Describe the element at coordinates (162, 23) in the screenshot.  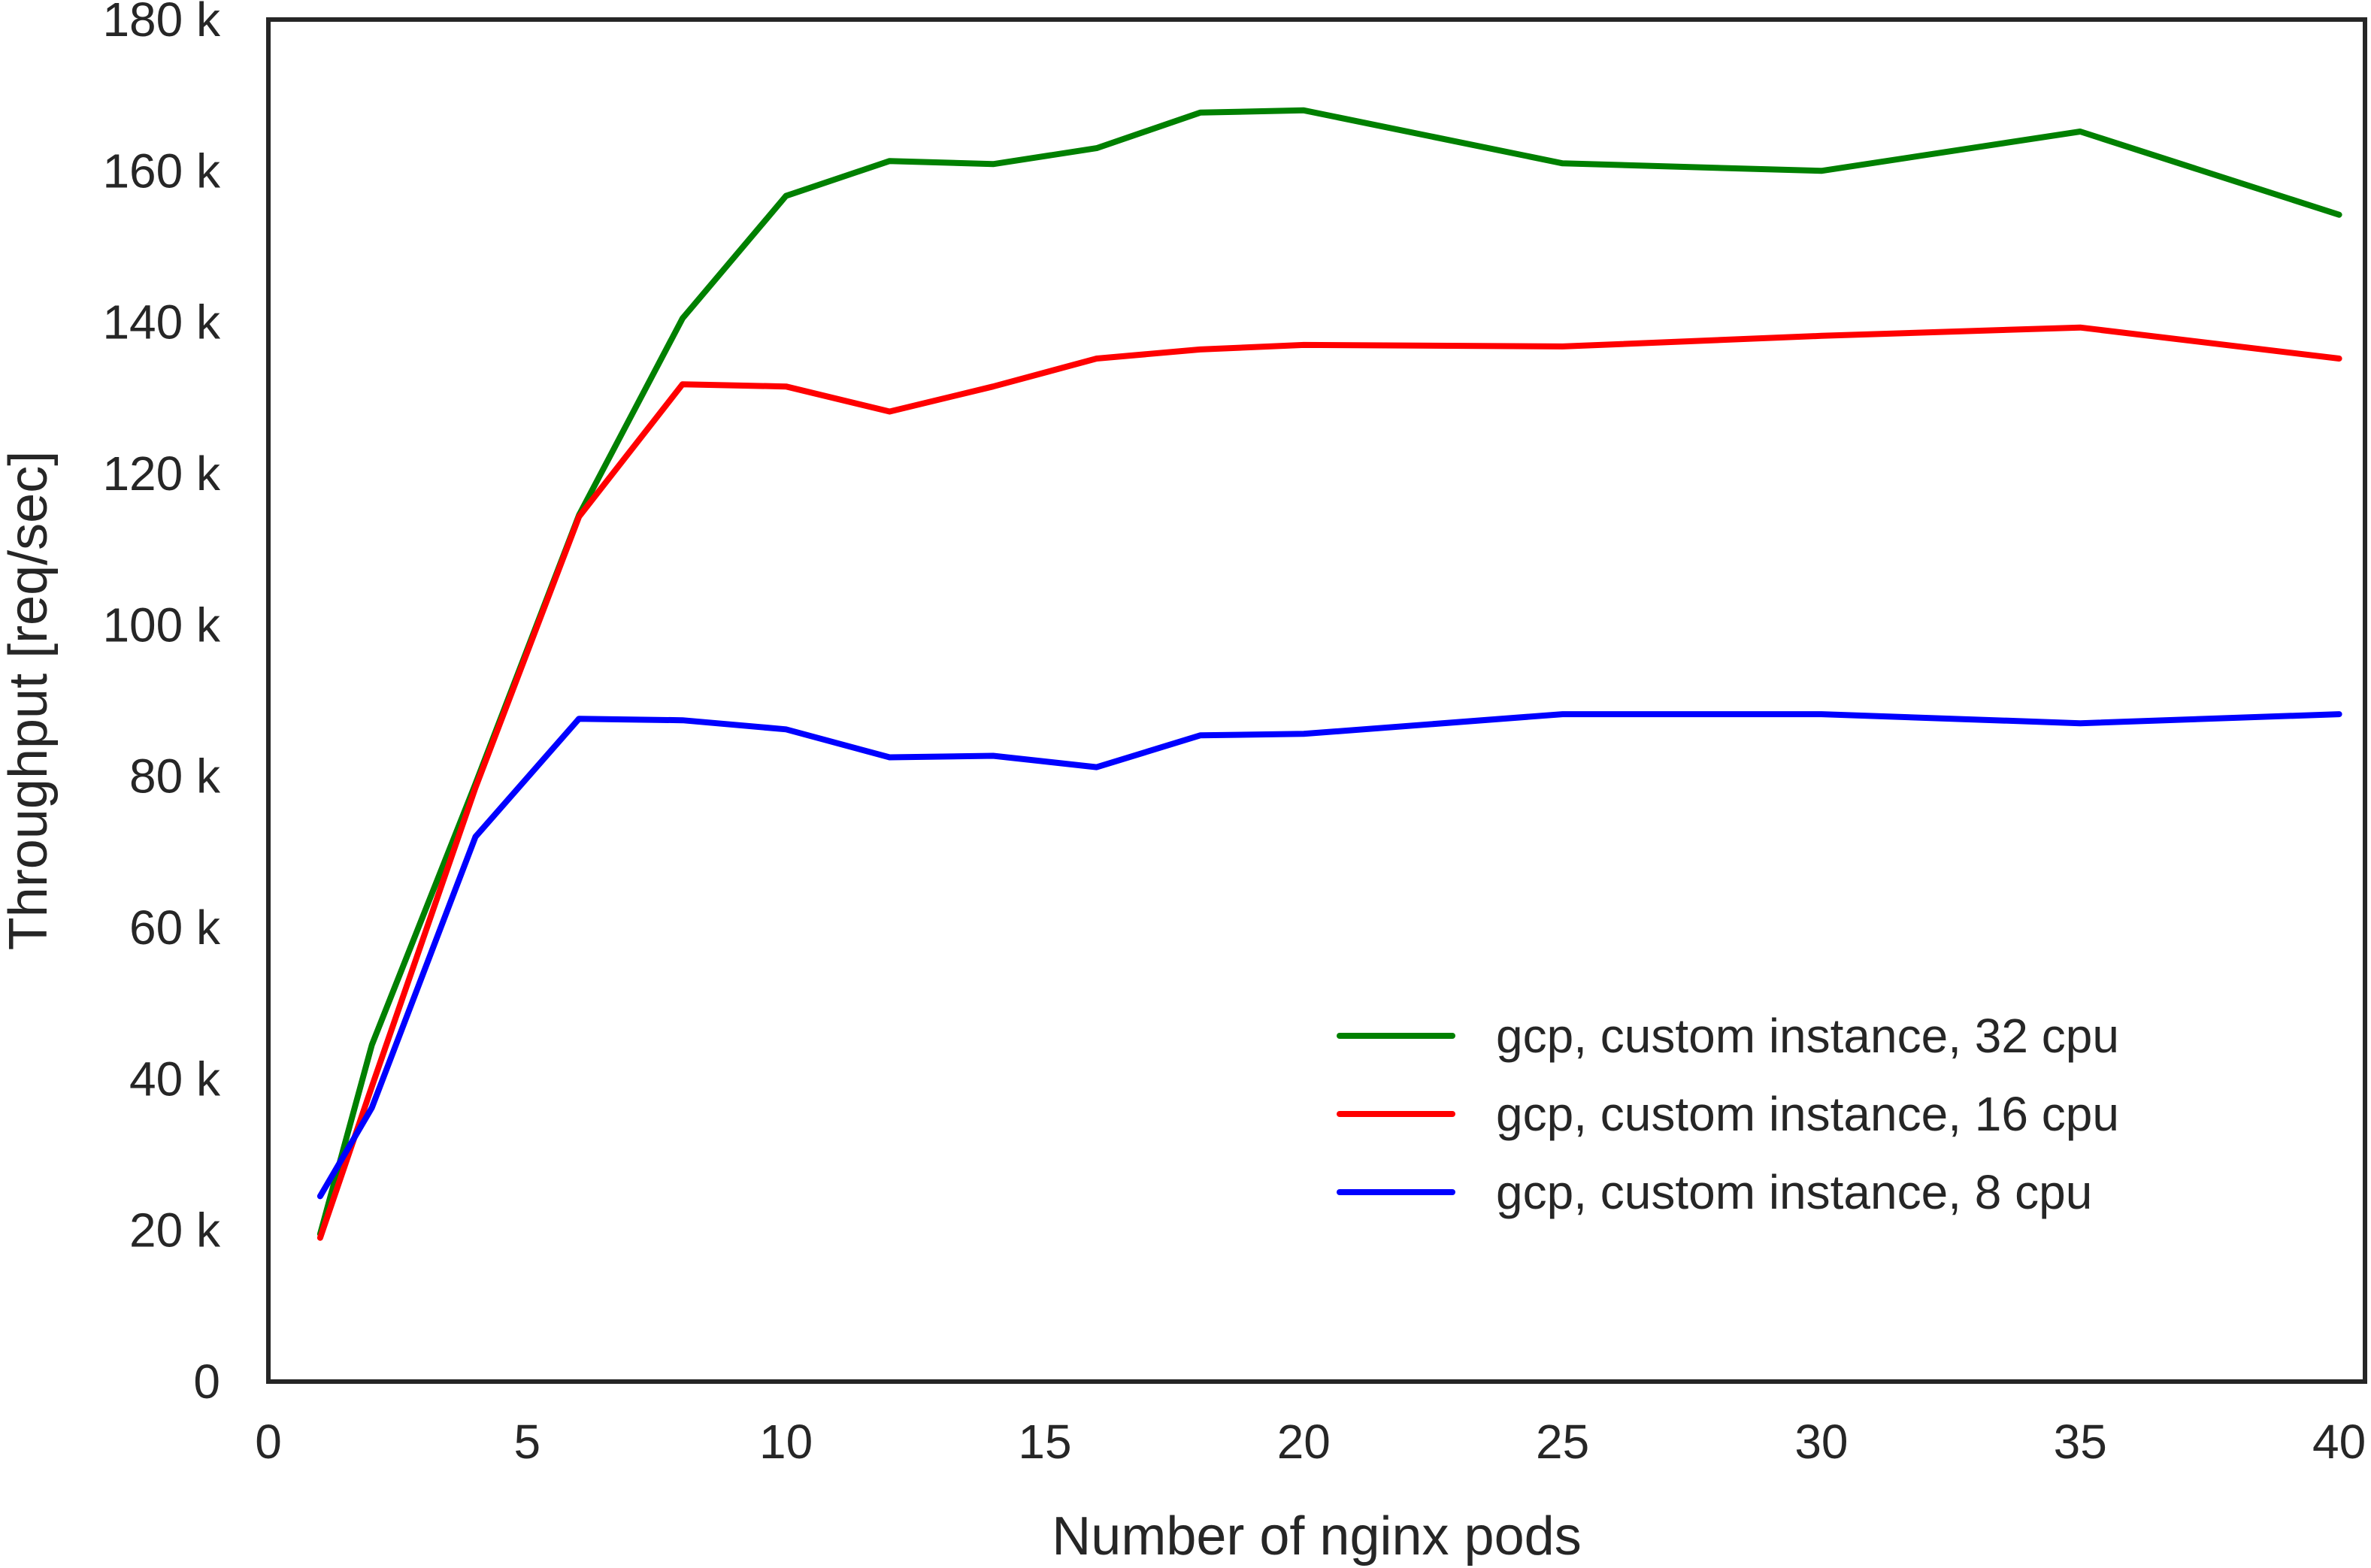
I see `y-tick-label: 180 k` at that location.